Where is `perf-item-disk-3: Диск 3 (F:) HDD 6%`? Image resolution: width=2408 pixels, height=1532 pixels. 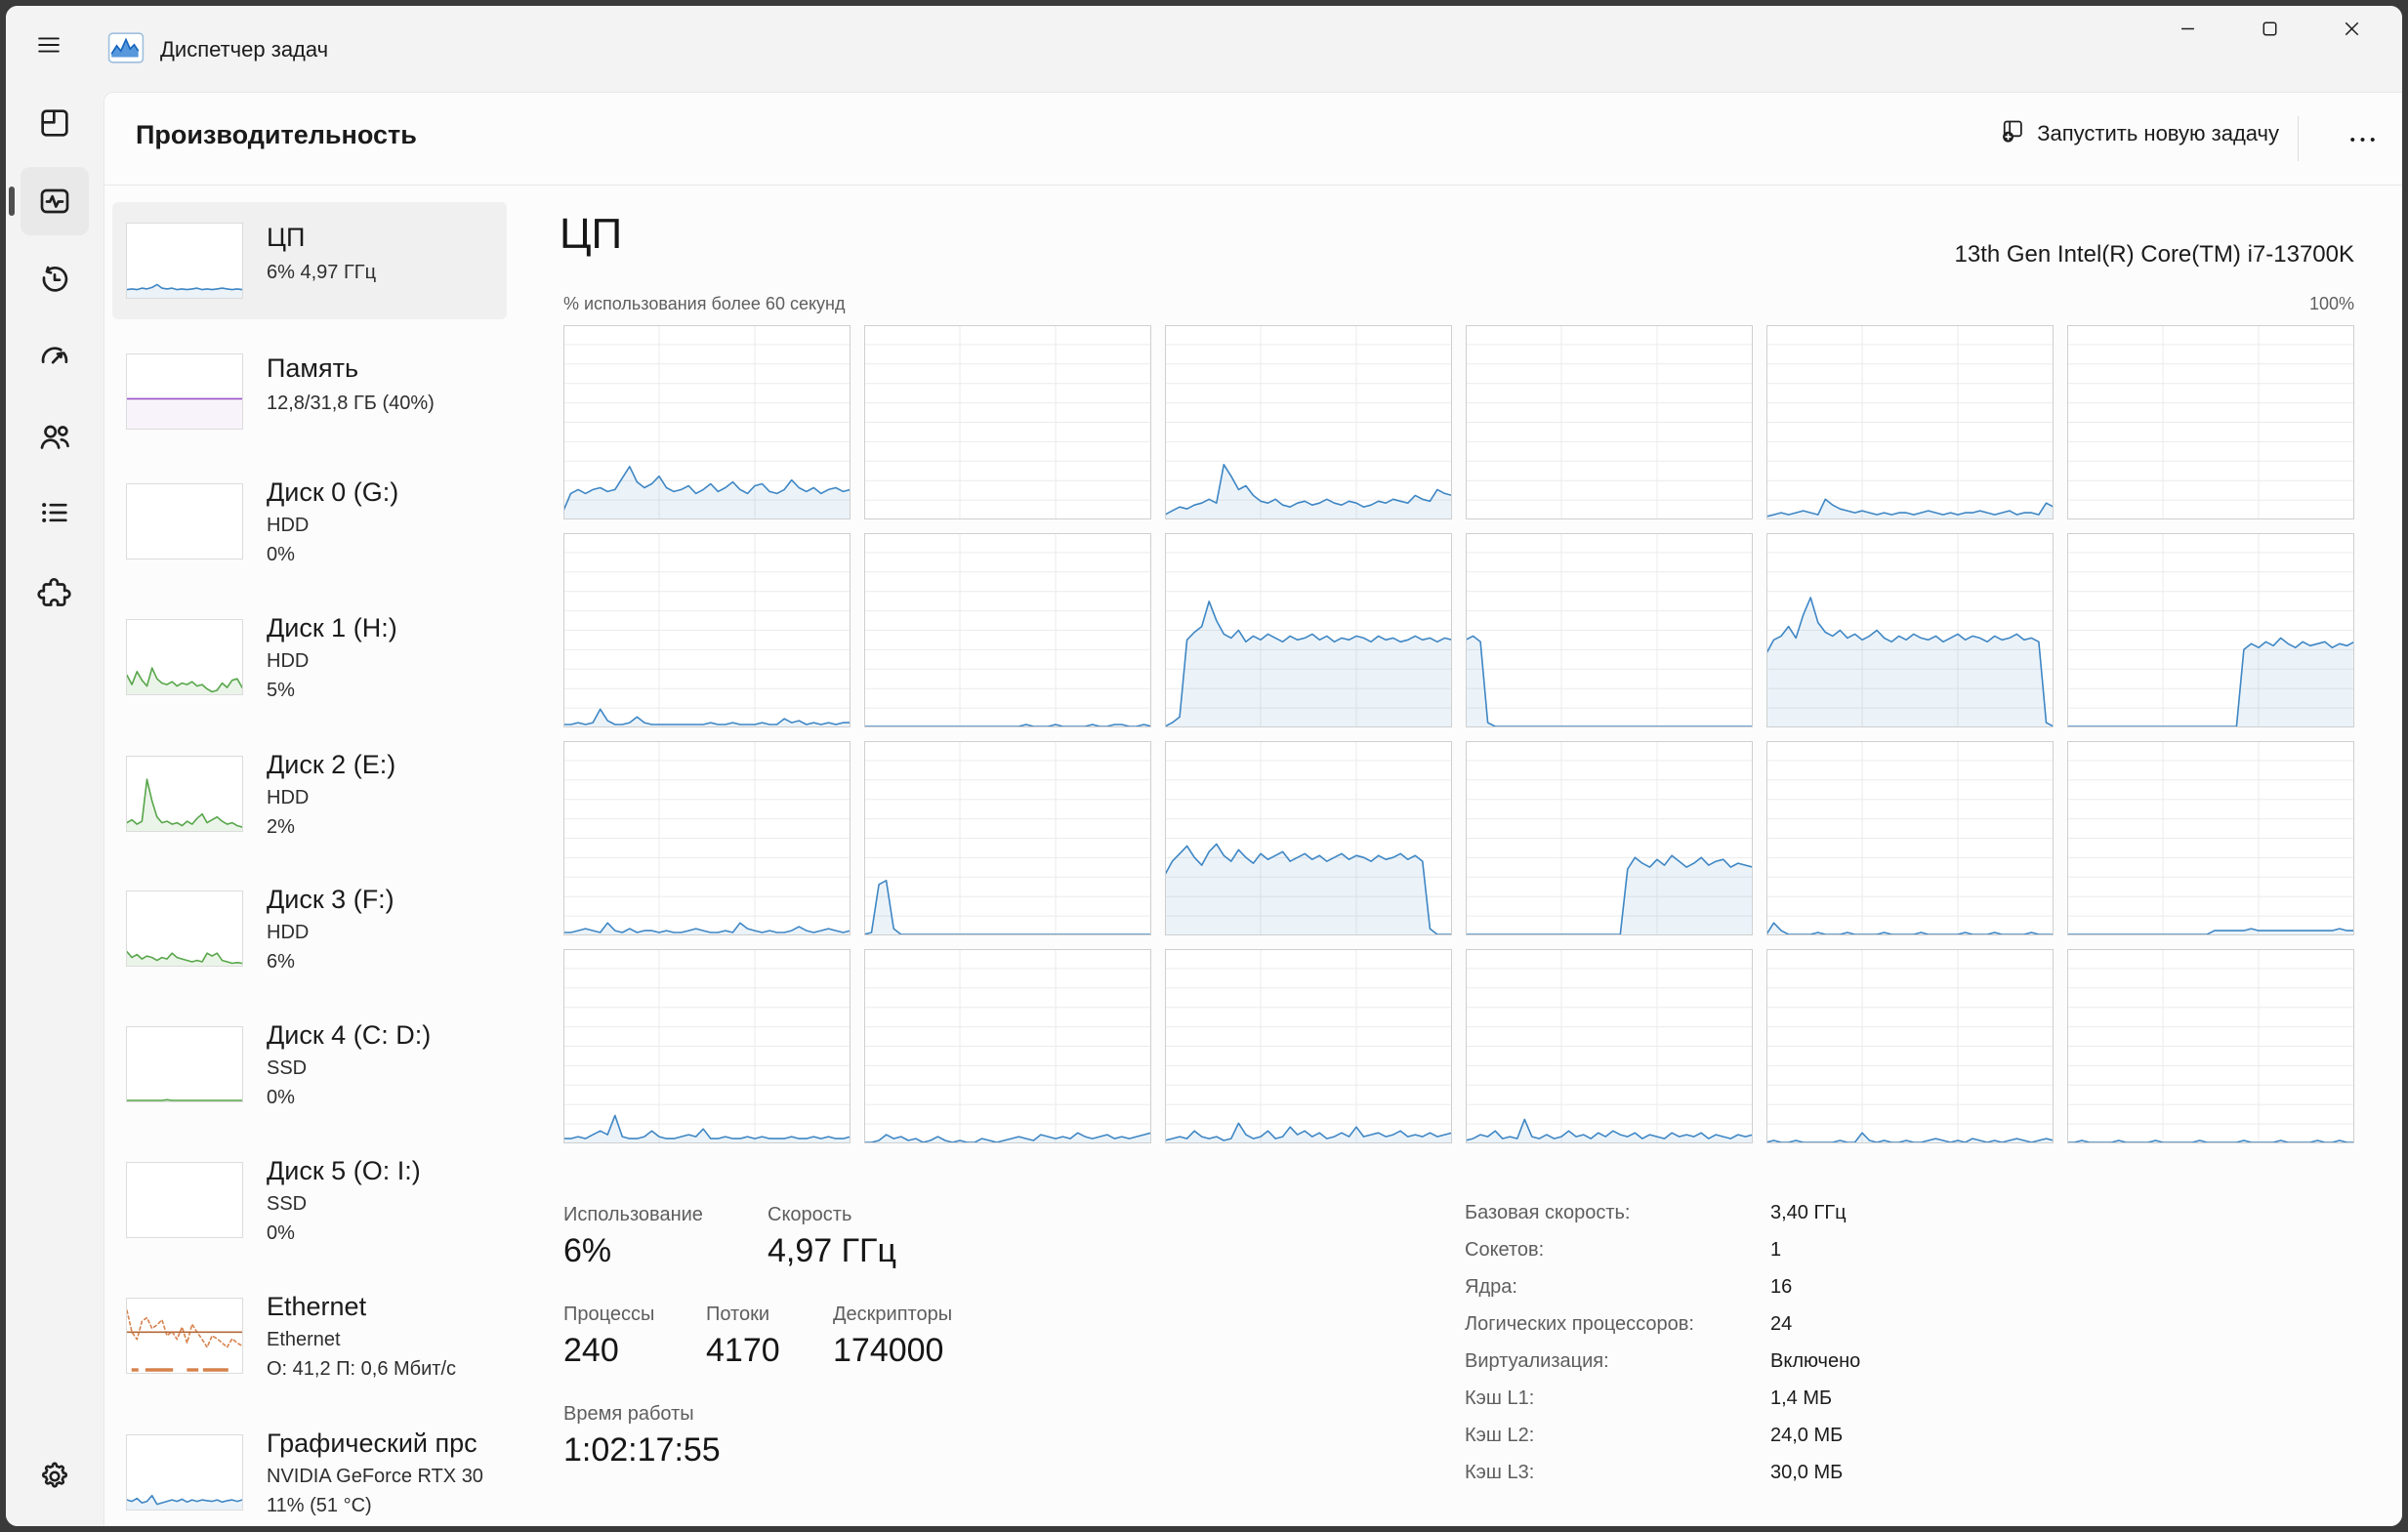 perf-item-disk-3: Диск 3 (F:) HDD 6% is located at coordinates (309, 928).